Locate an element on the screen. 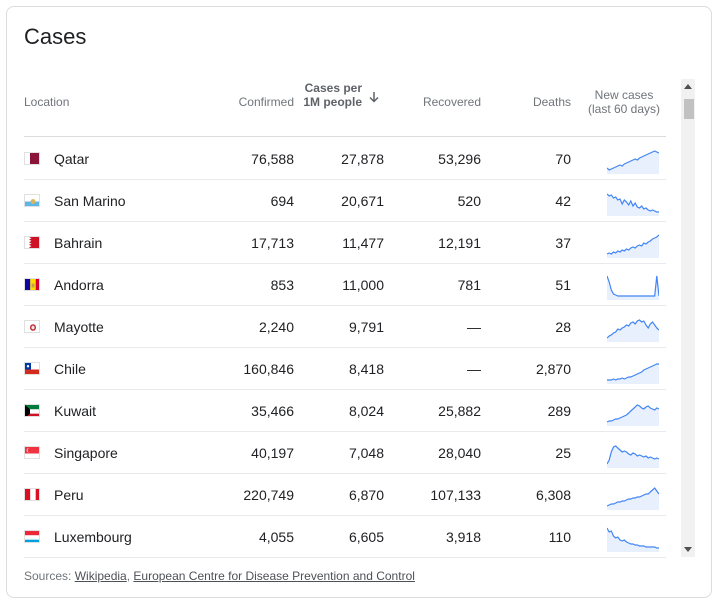 The image size is (718, 604). confirmed-value: 160,846 is located at coordinates (268, 369).